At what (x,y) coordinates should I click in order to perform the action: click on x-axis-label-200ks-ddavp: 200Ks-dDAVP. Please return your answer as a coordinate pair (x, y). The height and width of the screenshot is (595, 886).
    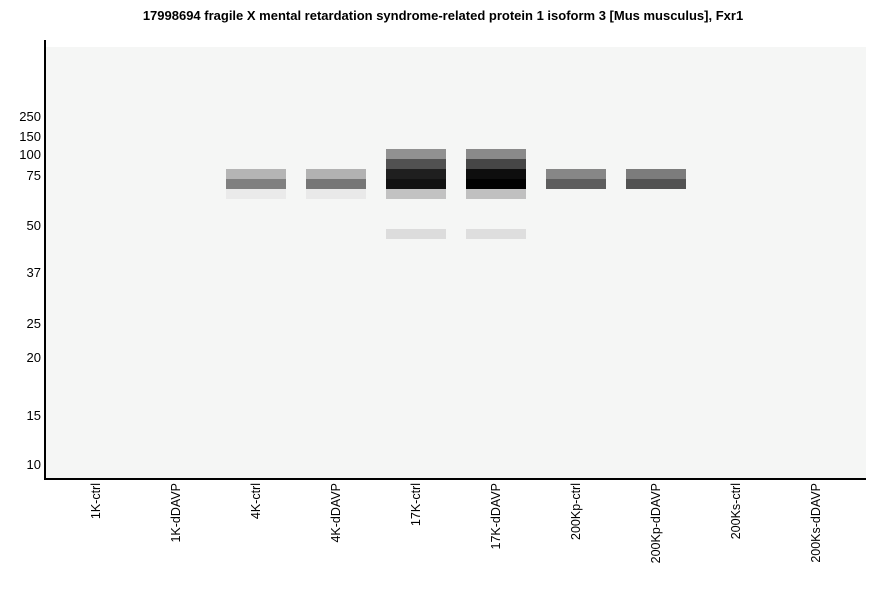
    Looking at the image, I should click on (816, 523).